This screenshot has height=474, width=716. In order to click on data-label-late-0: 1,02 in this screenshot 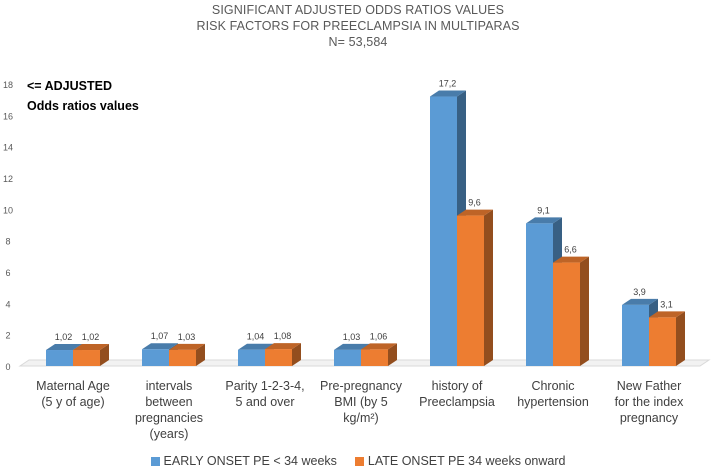, I will do `click(91, 337)`.